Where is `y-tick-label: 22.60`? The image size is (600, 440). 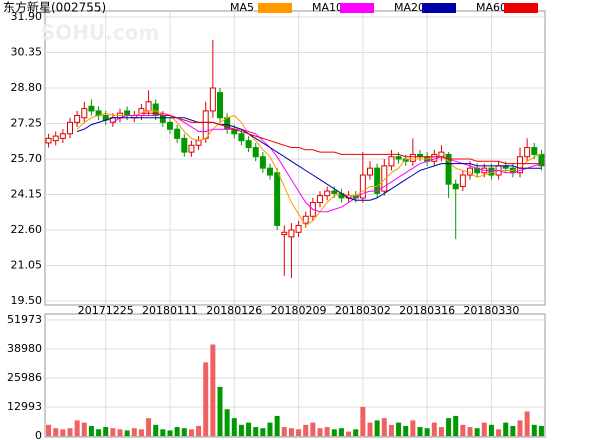
y-tick-label: 22.60 is located at coordinates (27, 229).